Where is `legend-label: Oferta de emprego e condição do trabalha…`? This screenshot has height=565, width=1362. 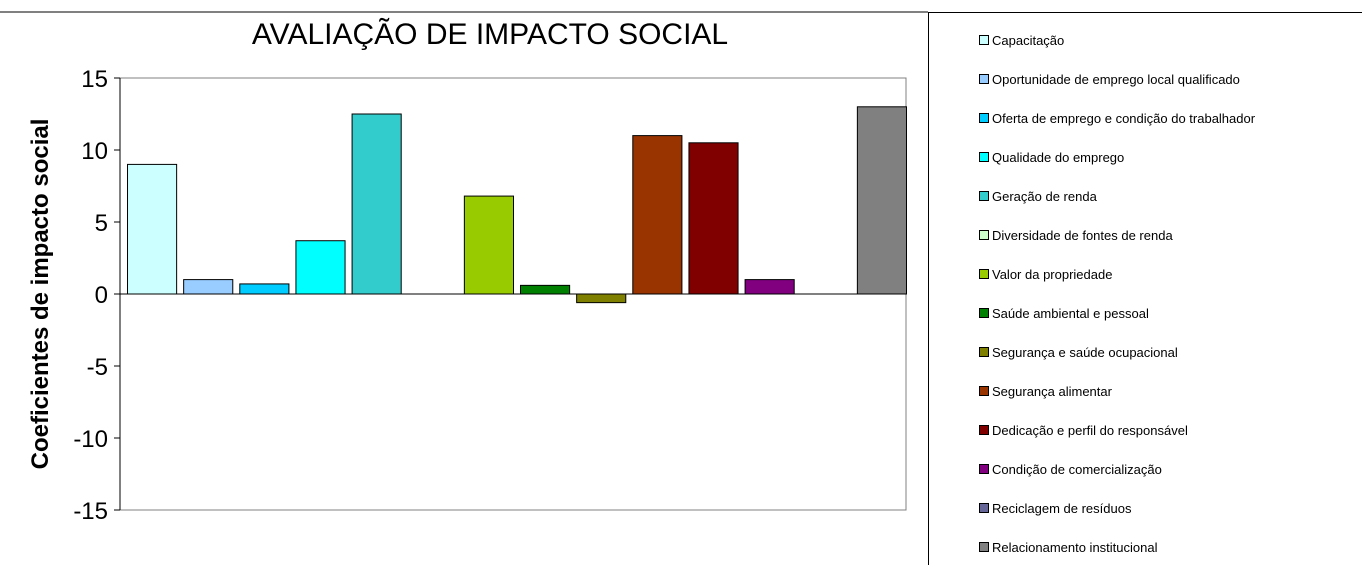 legend-label: Oferta de emprego e condição do trabalha… is located at coordinates (1124, 118).